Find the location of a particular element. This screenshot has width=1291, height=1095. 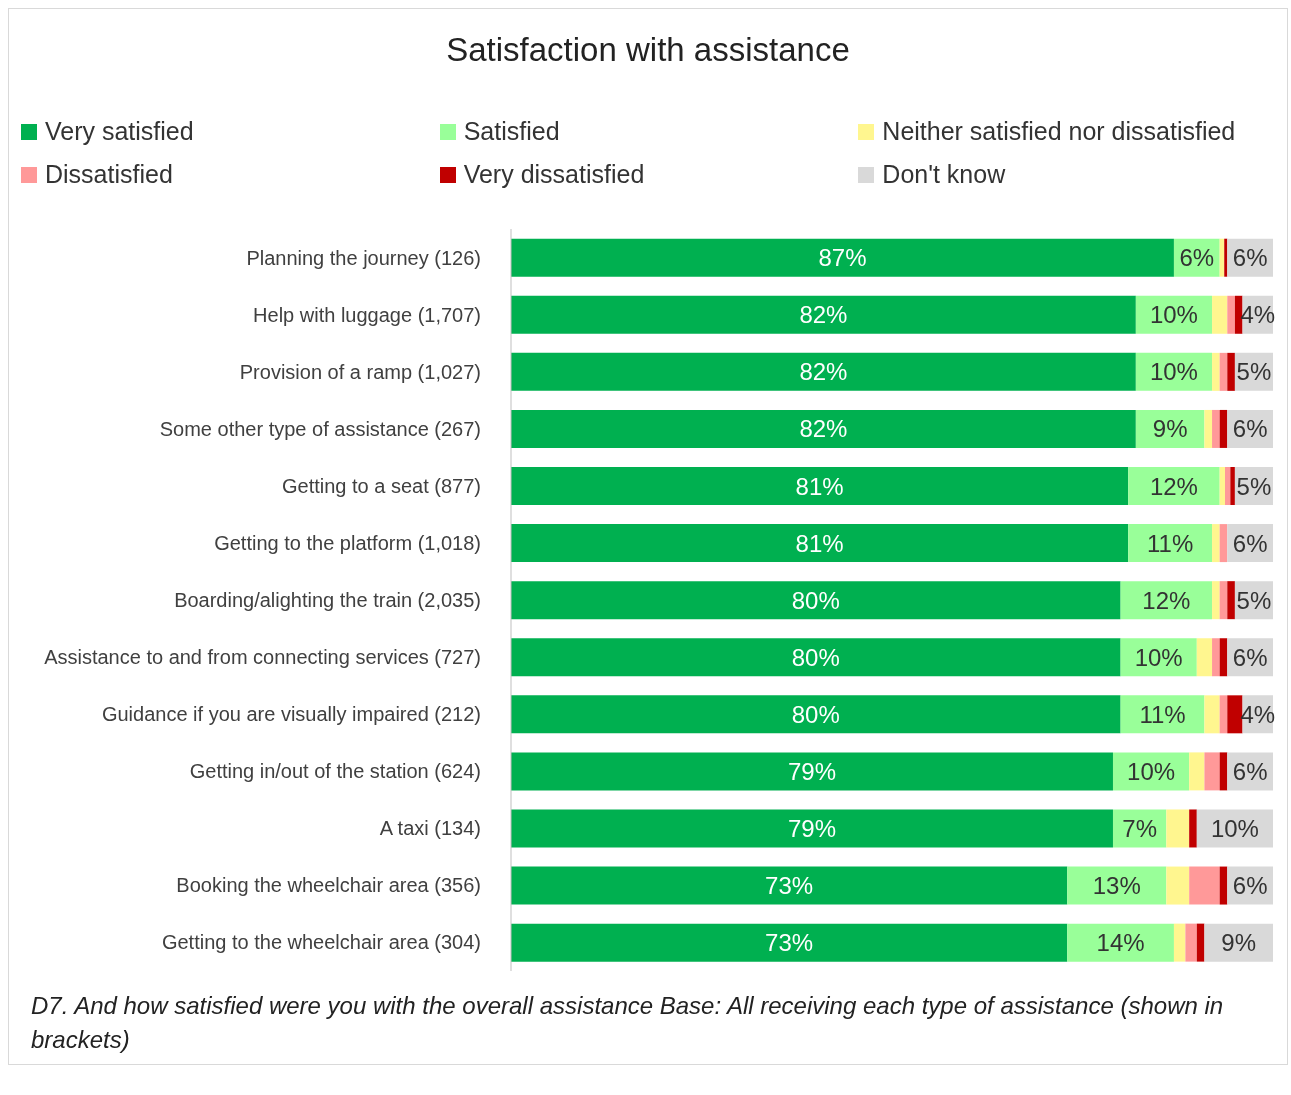

legend-label: Very satisfied is located at coordinates (119, 131).